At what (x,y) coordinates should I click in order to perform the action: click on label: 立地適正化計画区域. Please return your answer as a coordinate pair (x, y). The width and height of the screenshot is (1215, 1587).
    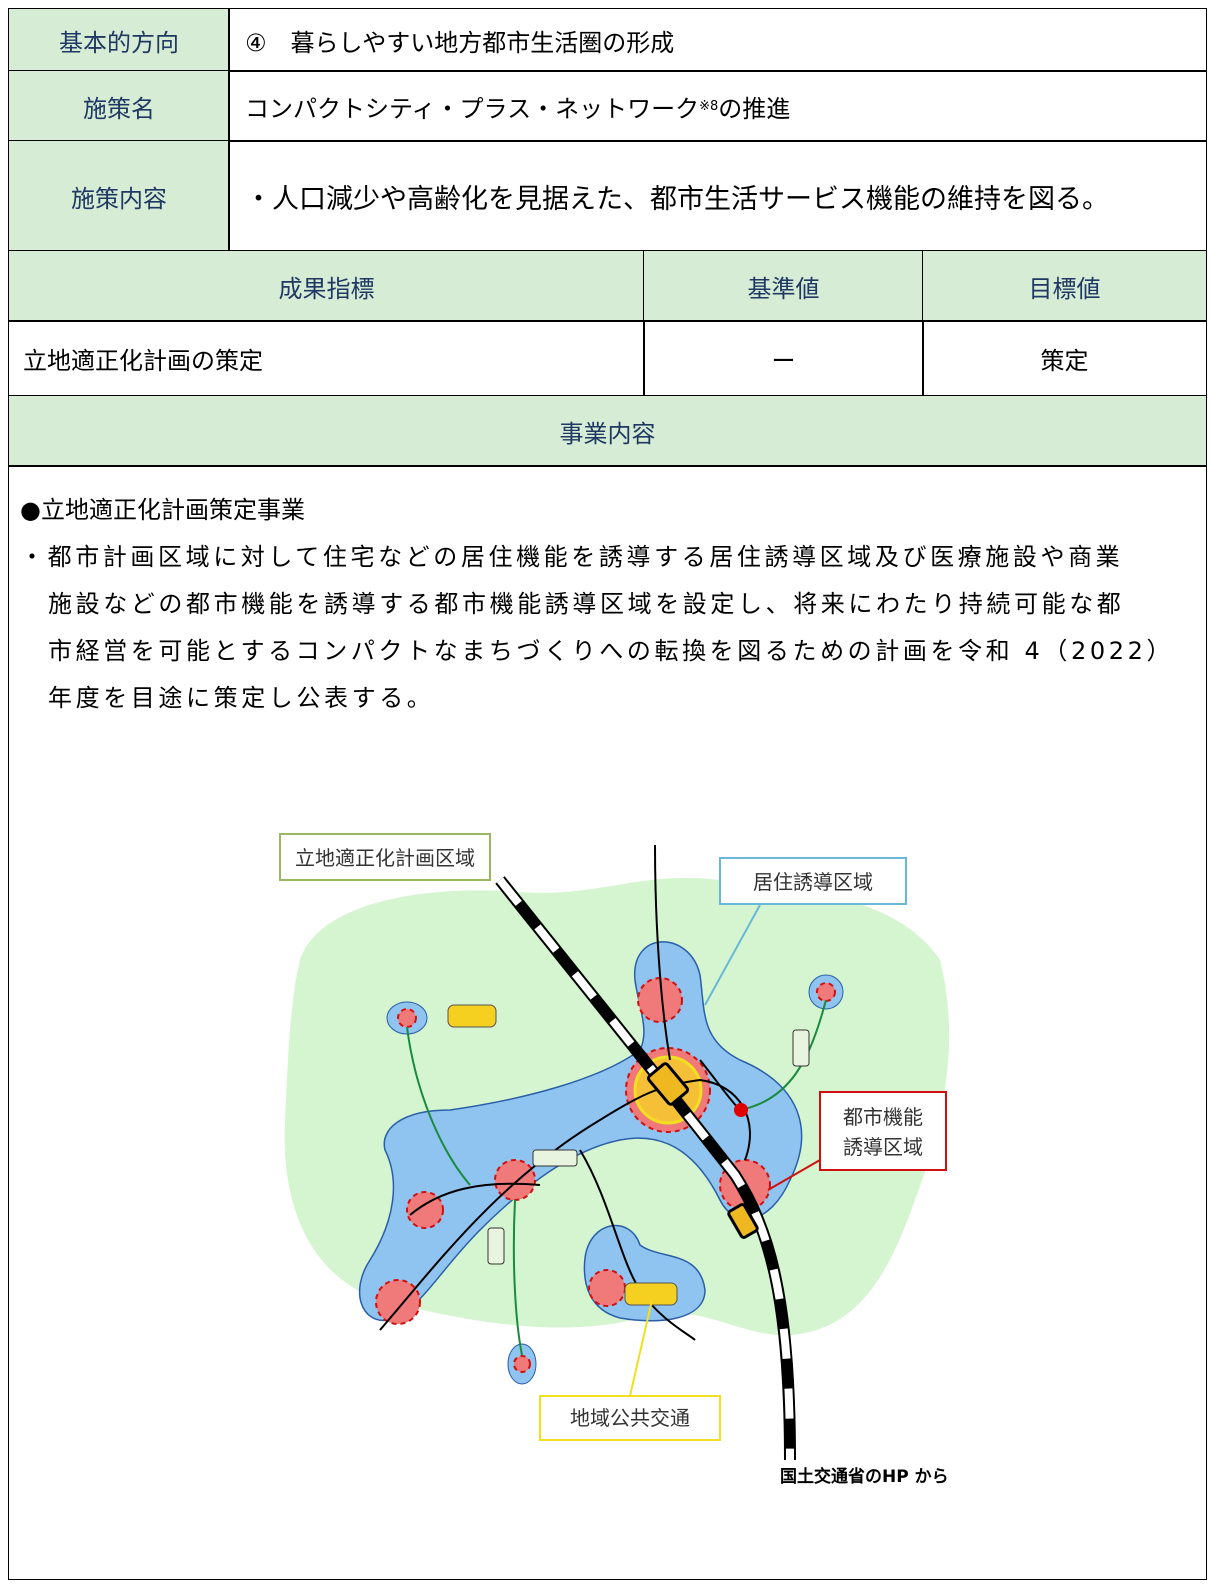
    Looking at the image, I should click on (385, 858).